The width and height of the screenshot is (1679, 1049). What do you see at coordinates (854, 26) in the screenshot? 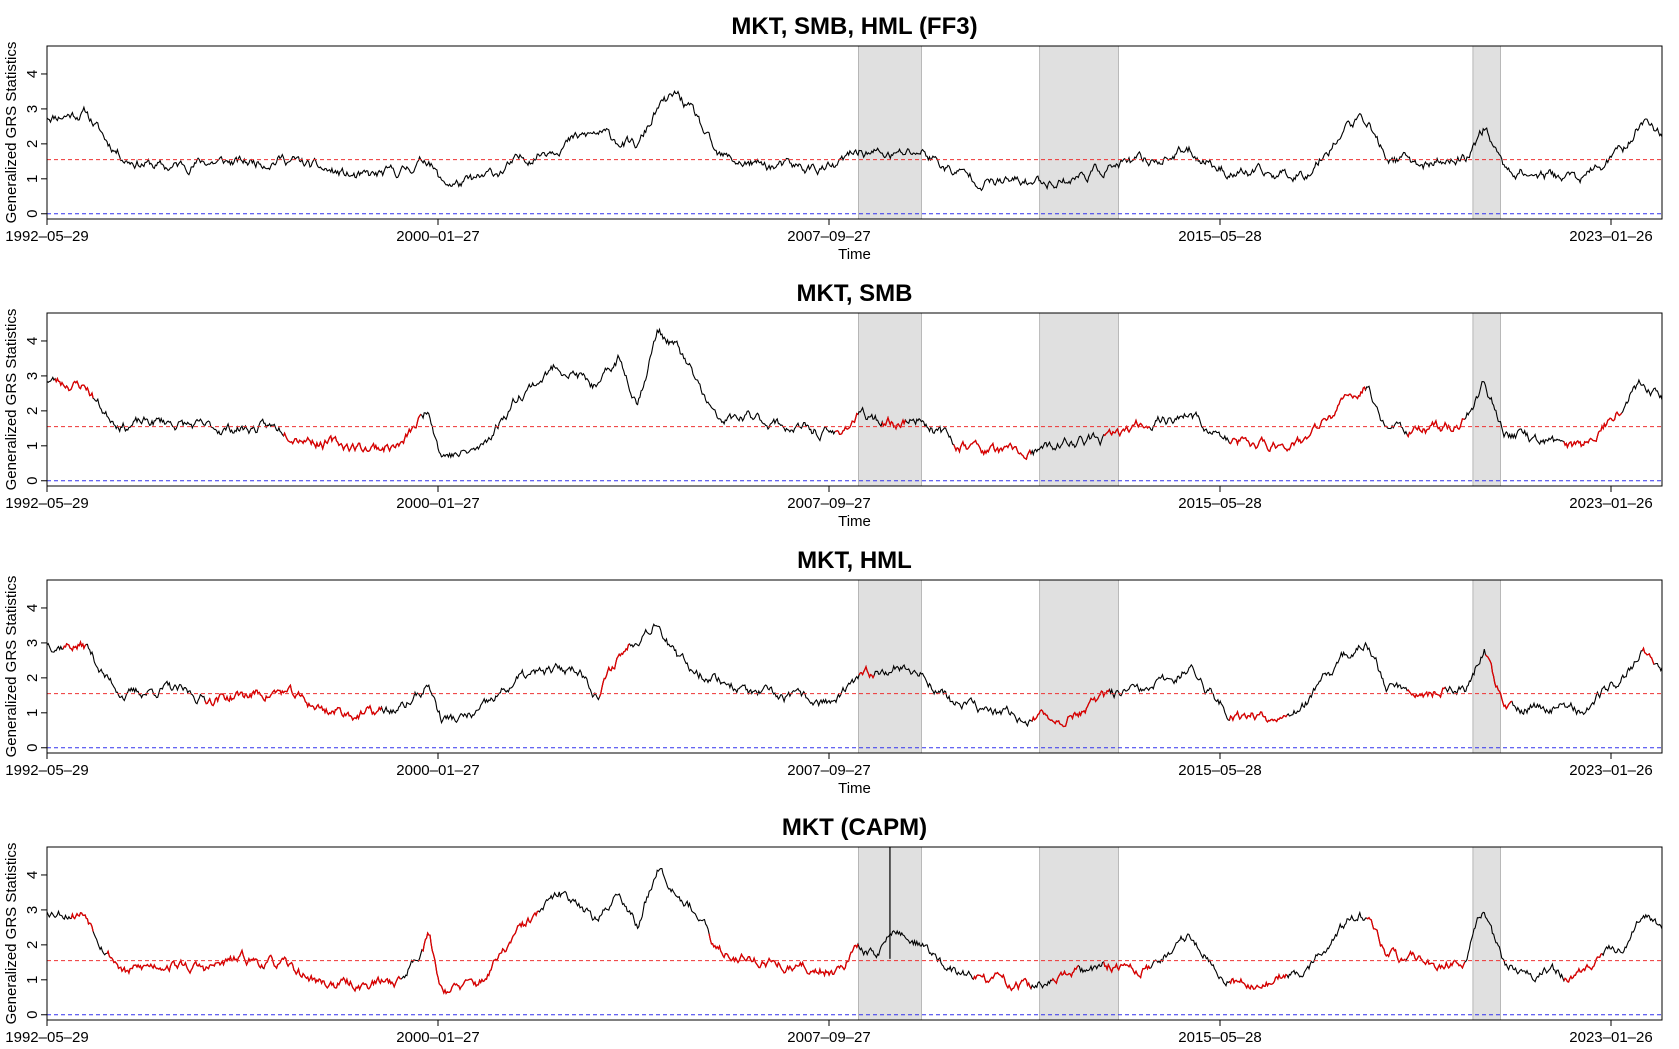
I see `chart-title: MKT, SMB, HML (FF3)` at bounding box center [854, 26].